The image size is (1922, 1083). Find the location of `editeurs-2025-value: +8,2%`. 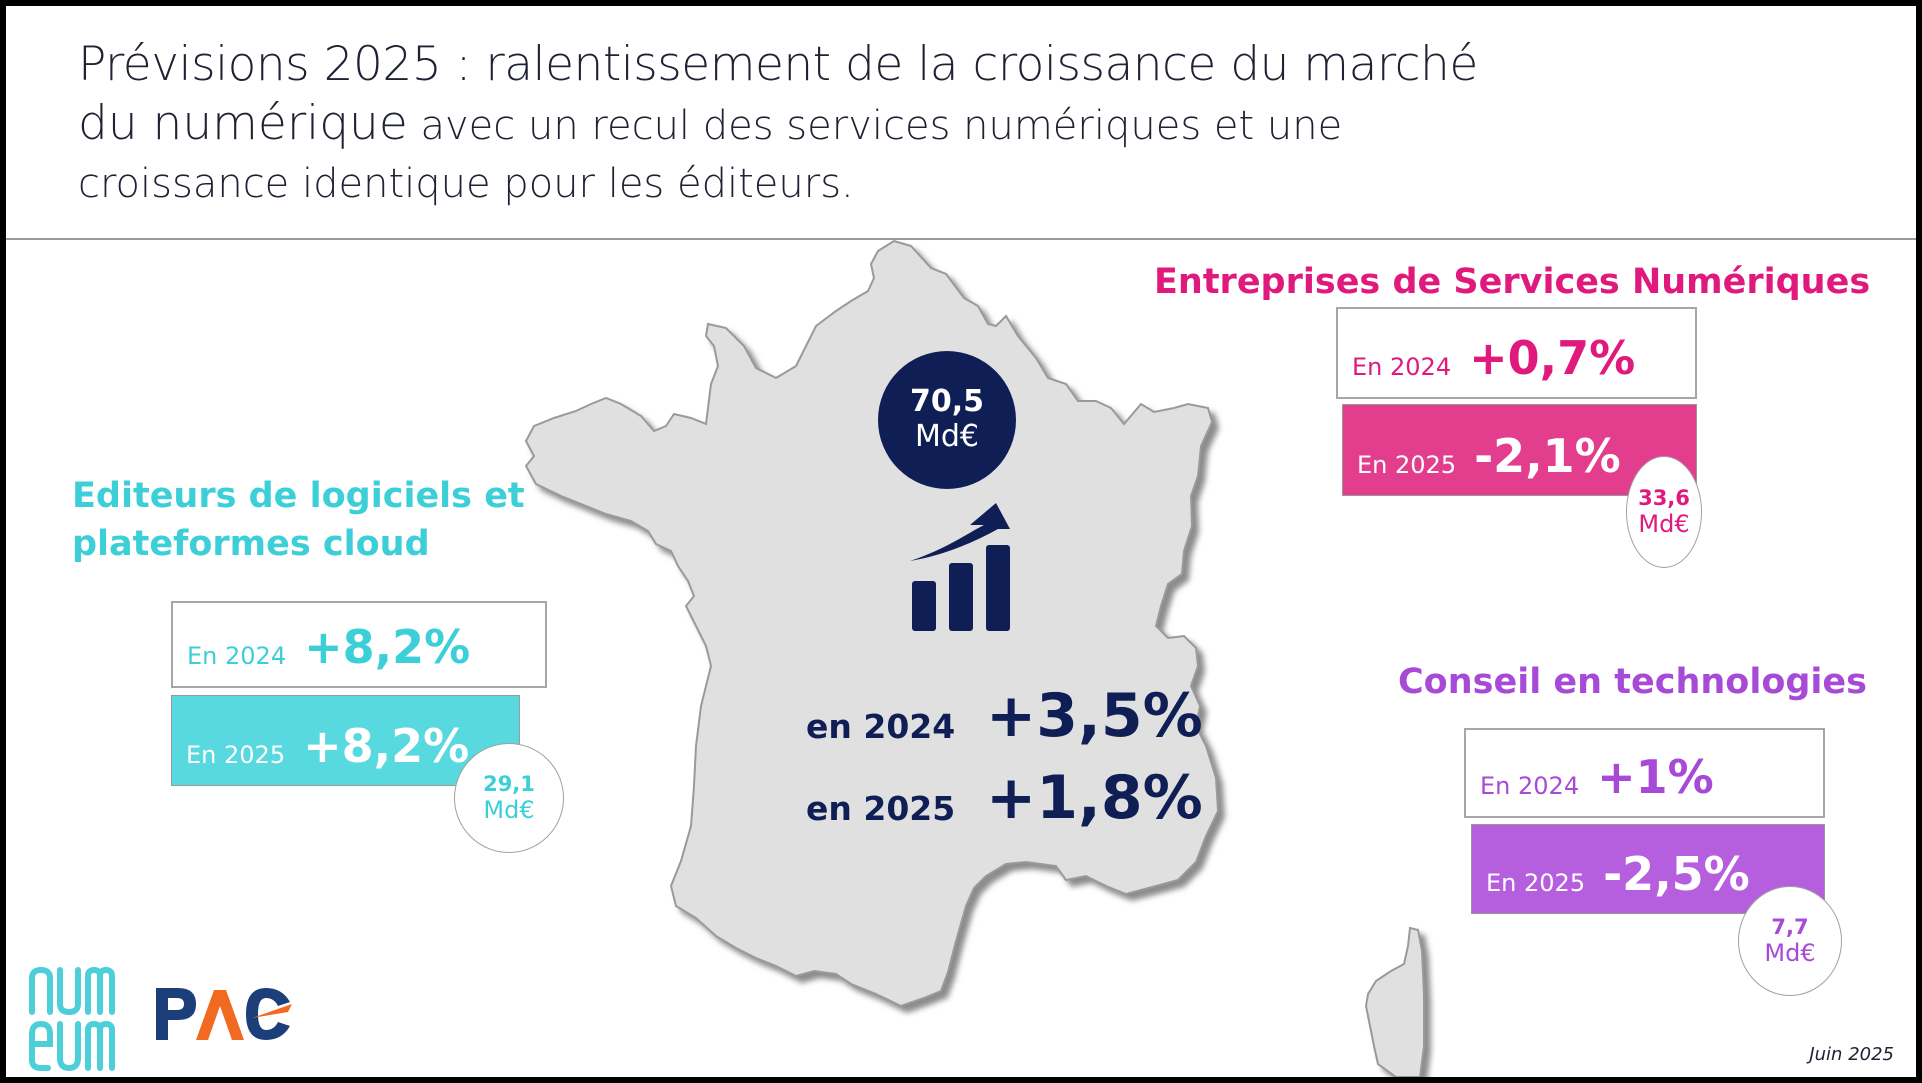

editeurs-2025-value: +8,2% is located at coordinates (386, 746).